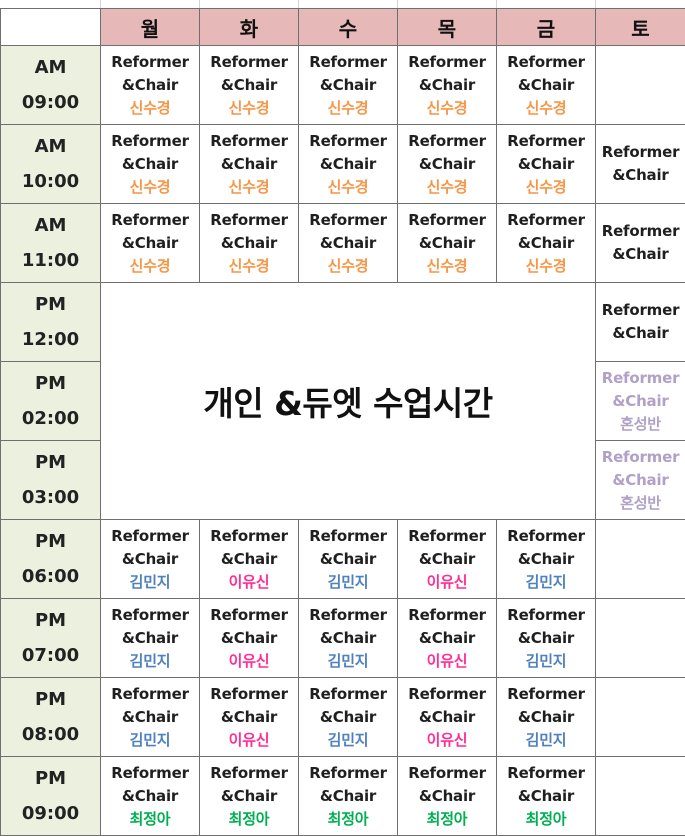  I want to click on day-header: 수, so click(348, 27).